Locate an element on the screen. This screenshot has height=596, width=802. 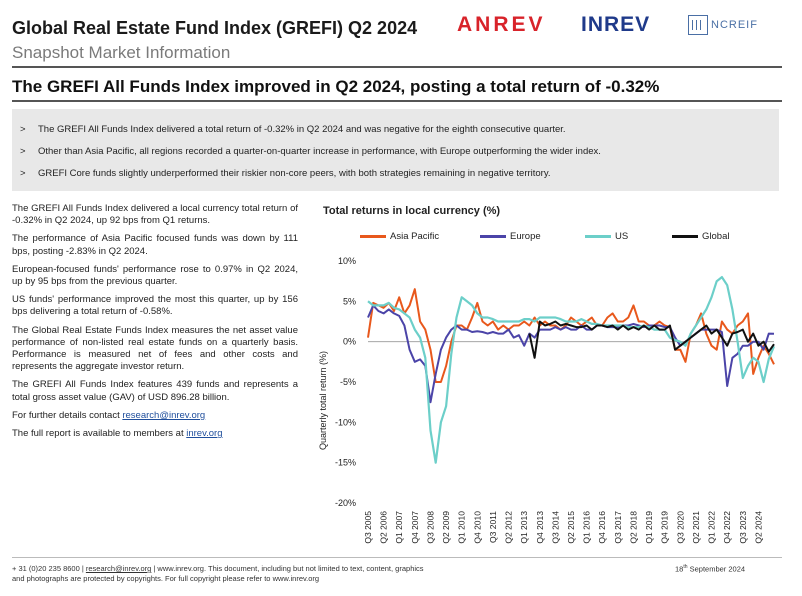
date-day: 18 is located at coordinates (679, 569).